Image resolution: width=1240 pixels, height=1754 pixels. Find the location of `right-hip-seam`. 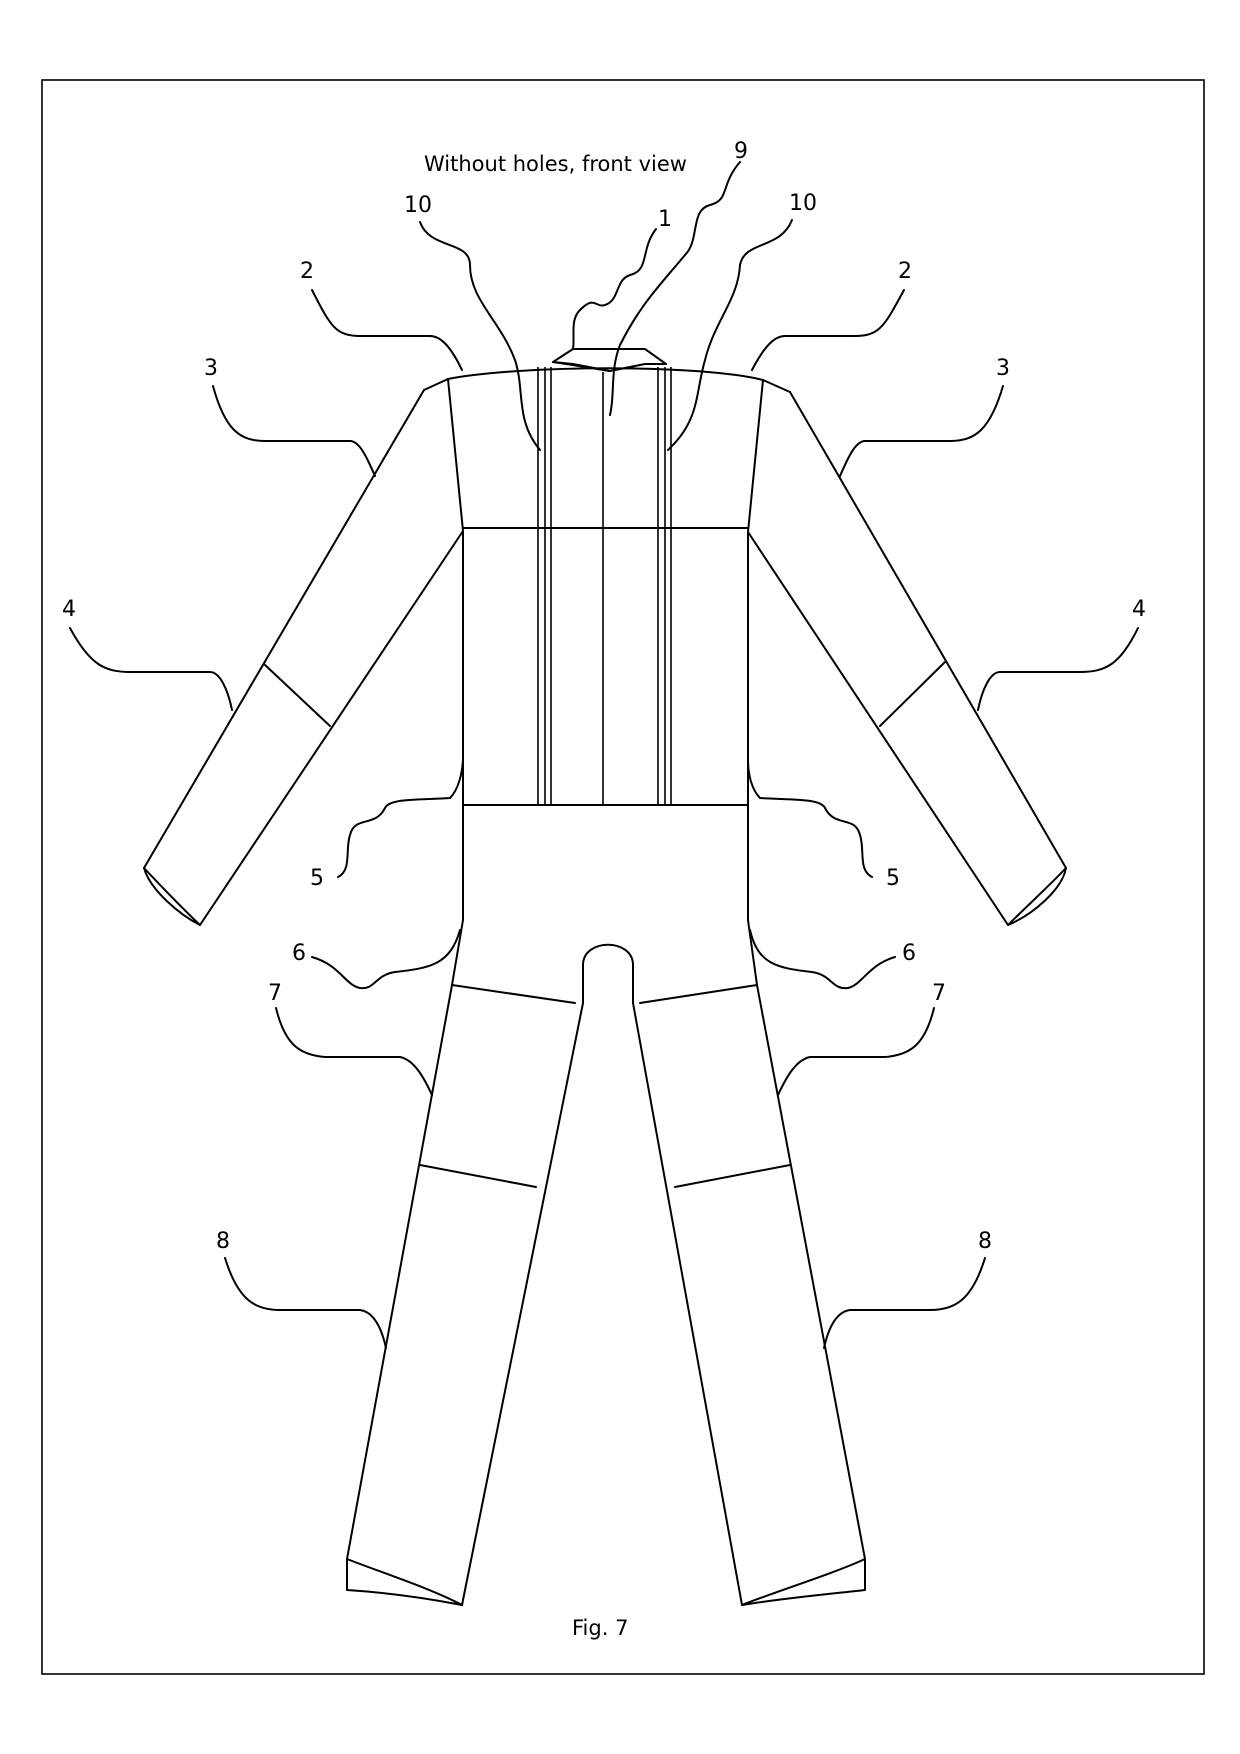

right-hip-seam is located at coordinates (698, 994).